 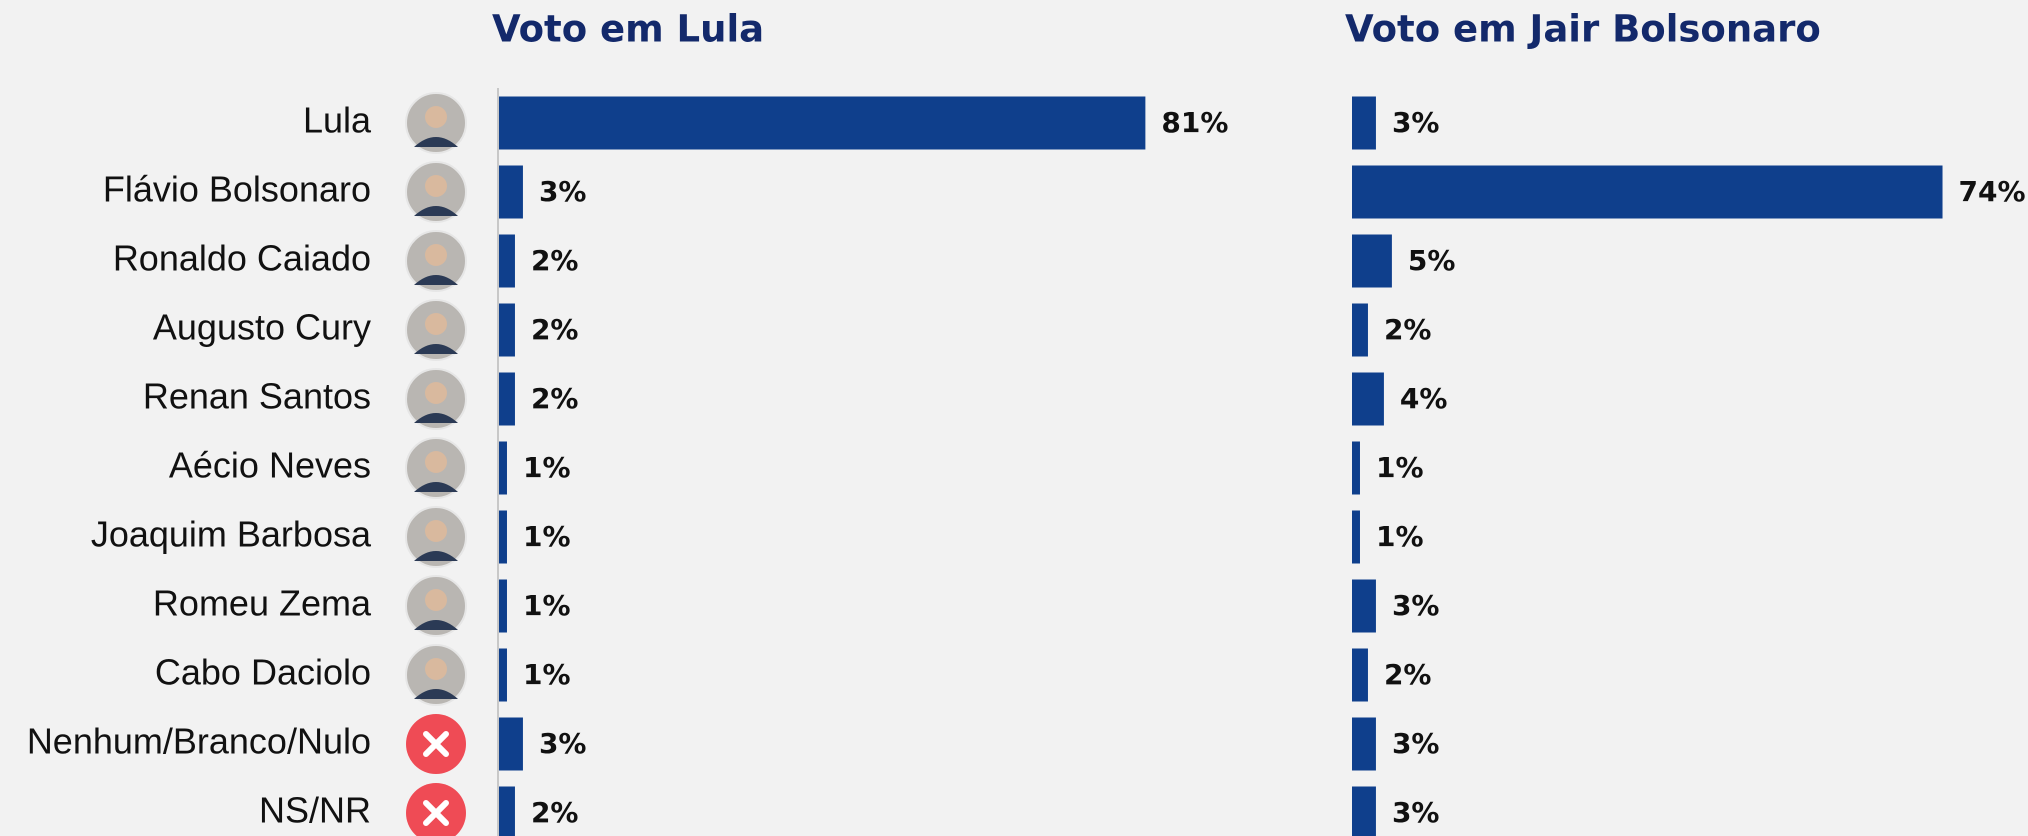 What do you see at coordinates (270, 465) in the screenshot?
I see `category-label: Aécio Neves` at bounding box center [270, 465].